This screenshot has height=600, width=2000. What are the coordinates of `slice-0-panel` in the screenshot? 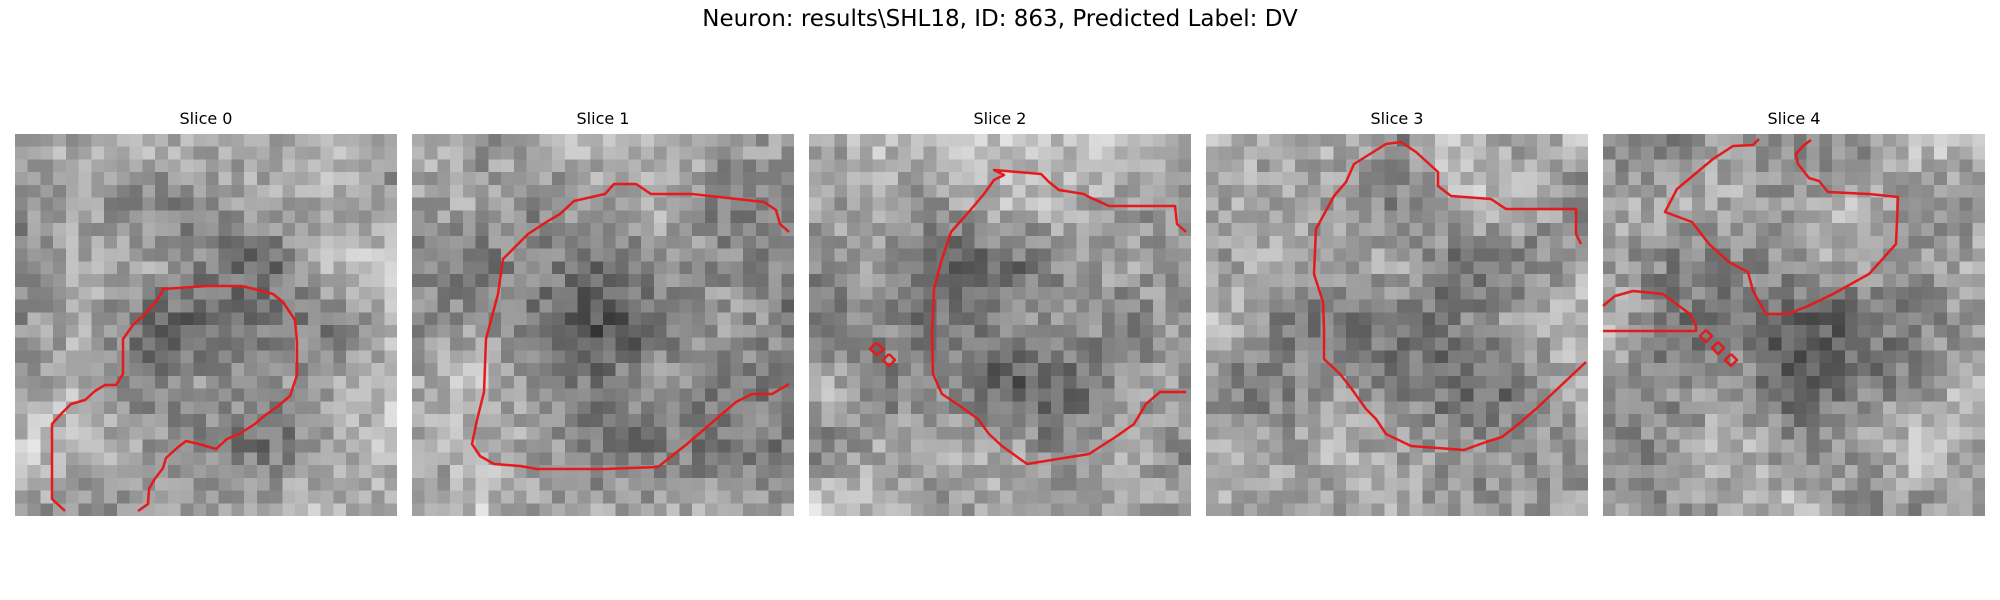 It's located at (206, 325).